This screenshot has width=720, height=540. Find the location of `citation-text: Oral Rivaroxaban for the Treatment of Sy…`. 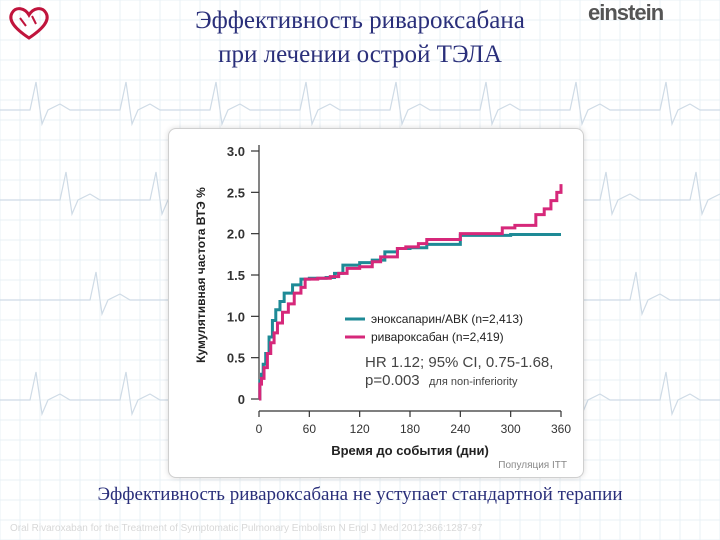

citation-text: Oral Rivaroxaban for the Treatment of Sy… is located at coordinates (246, 528).